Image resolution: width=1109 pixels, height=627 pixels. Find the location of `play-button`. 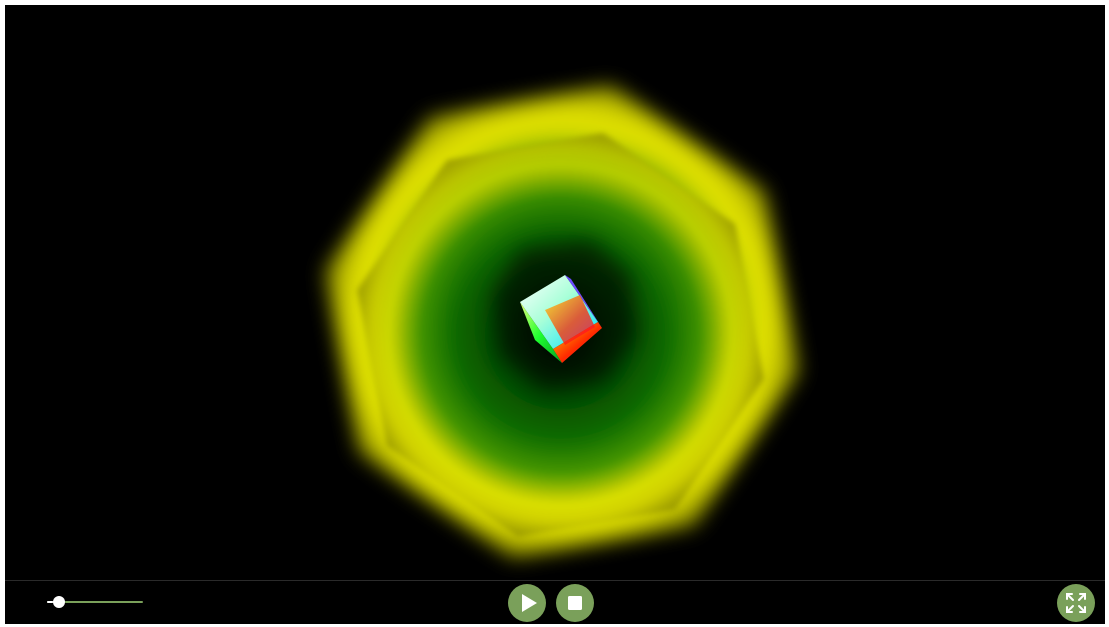

play-button is located at coordinates (527, 603).